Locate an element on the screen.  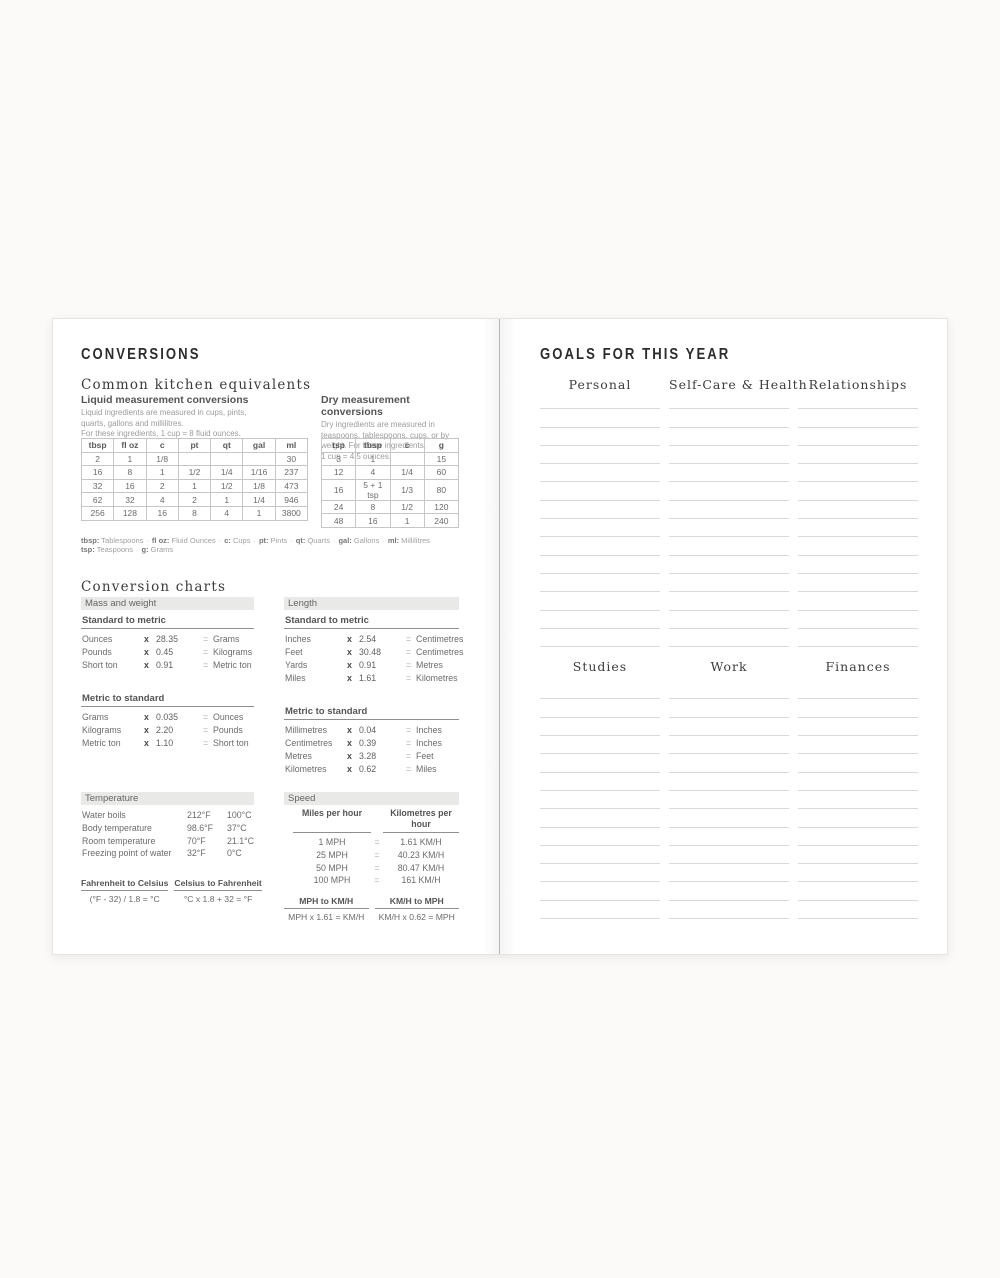
celsius-value: 21.1°C is located at coordinates (240, 840).